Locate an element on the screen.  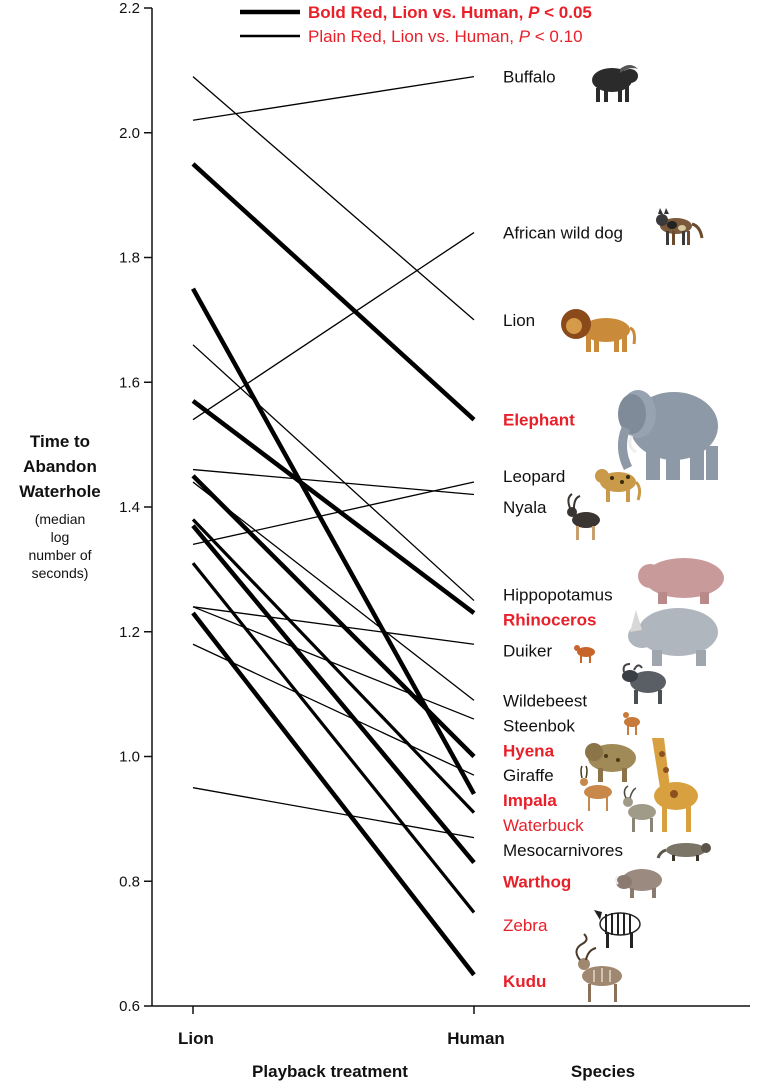
species-label-hippopotamus: Hippopotamus is located at coordinates (558, 594).